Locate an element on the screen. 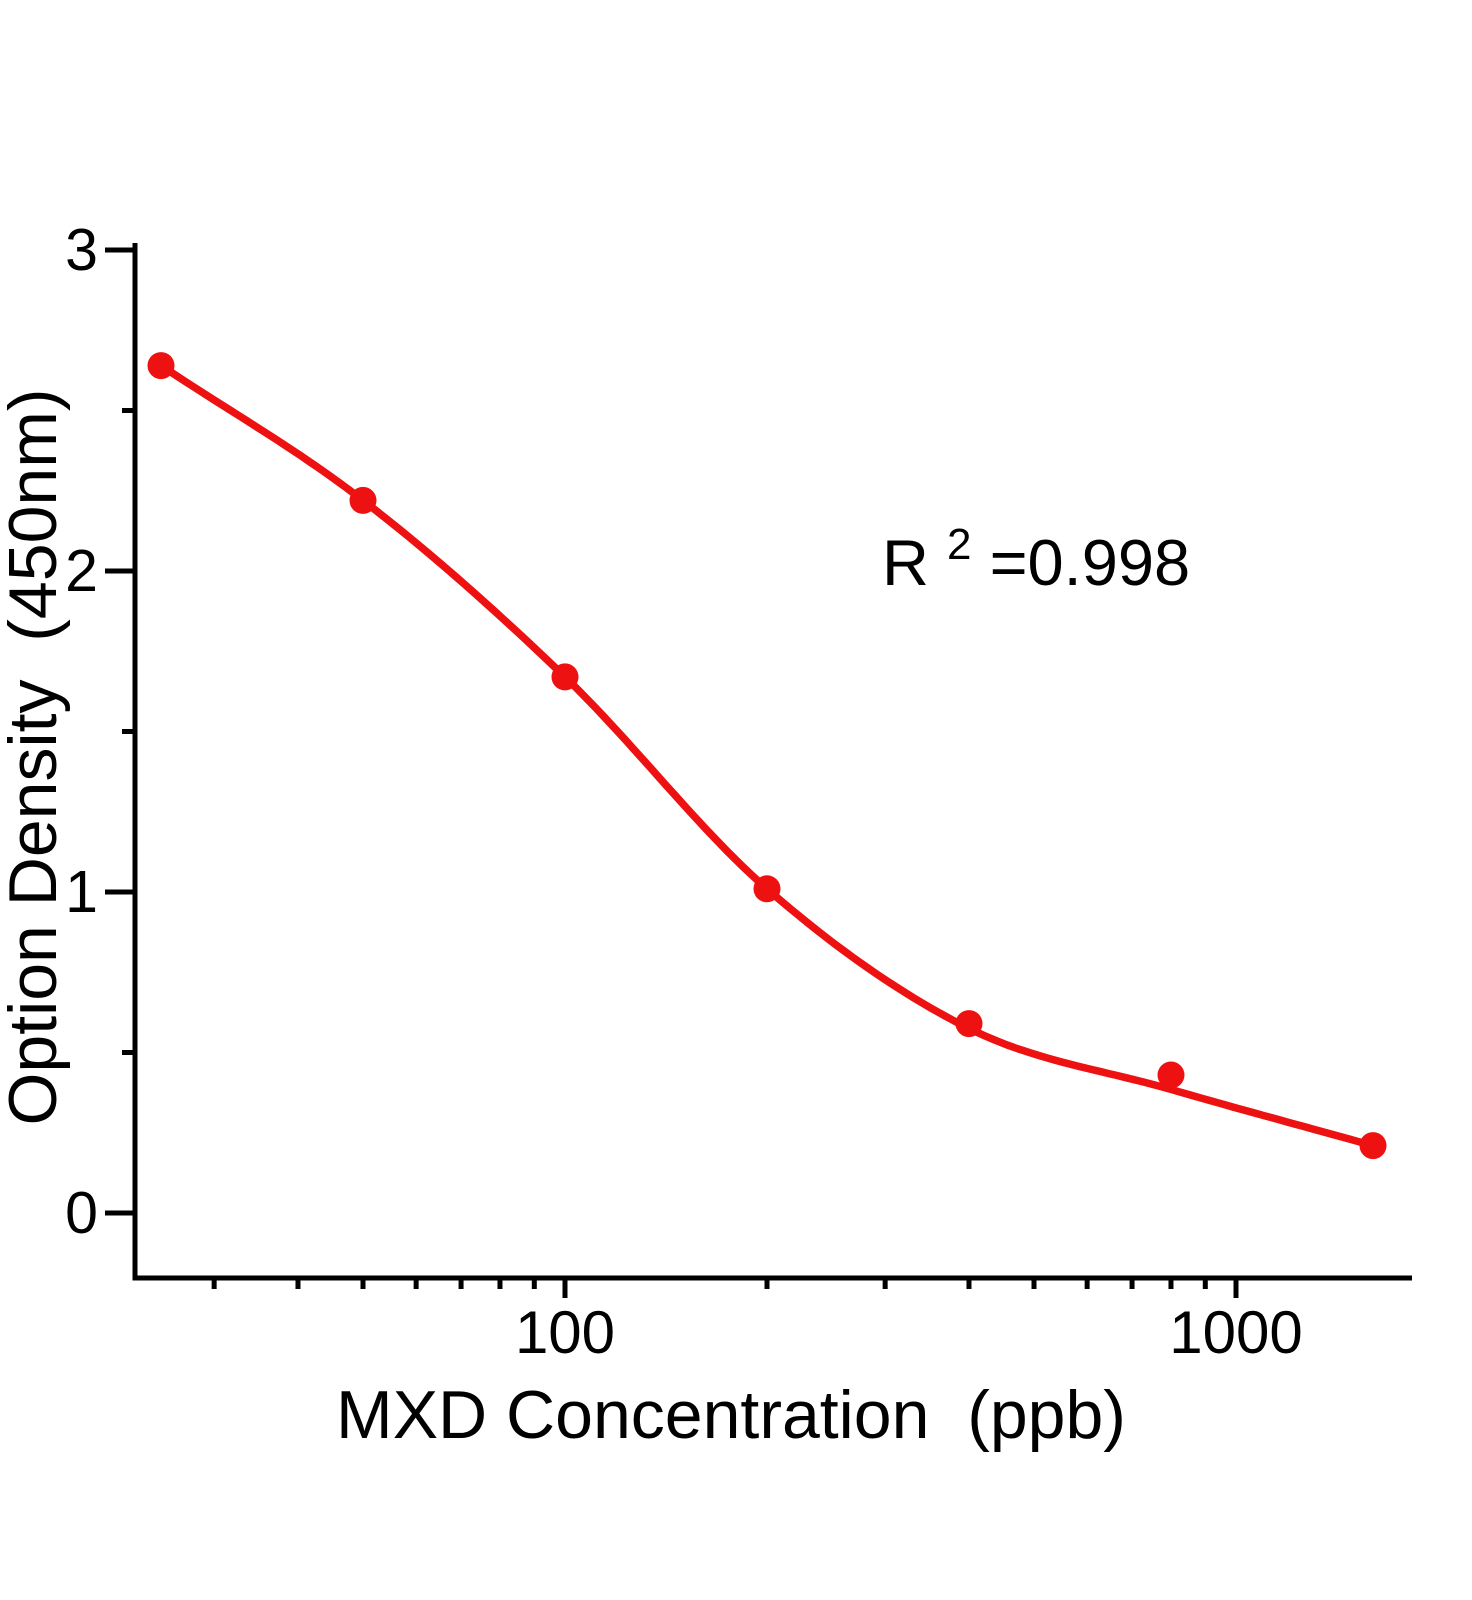 The height and width of the screenshot is (1600, 1472). r-squared-annotation: R 2 =0.998 is located at coordinates (1036, 549).